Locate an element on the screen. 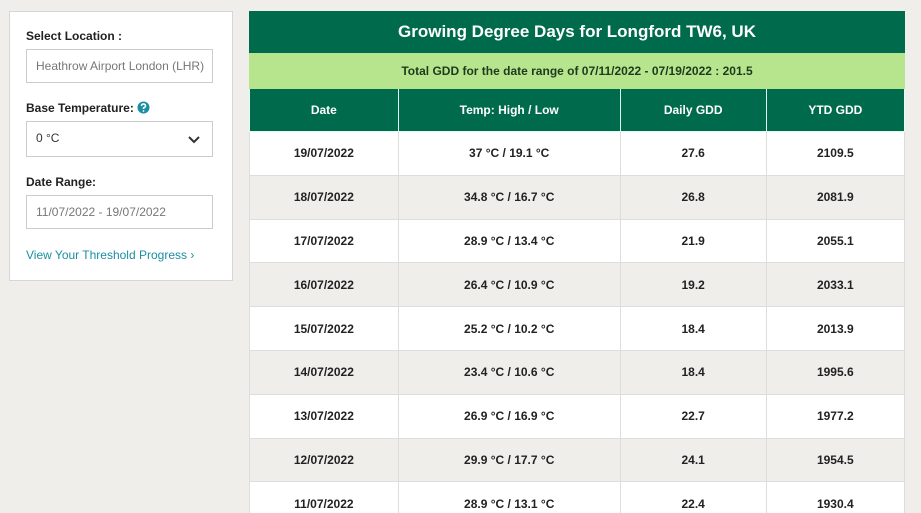  table-row: 11/07/2022 28.9 °C / 13.1 °C 22.4 1930.4 is located at coordinates (577, 497).